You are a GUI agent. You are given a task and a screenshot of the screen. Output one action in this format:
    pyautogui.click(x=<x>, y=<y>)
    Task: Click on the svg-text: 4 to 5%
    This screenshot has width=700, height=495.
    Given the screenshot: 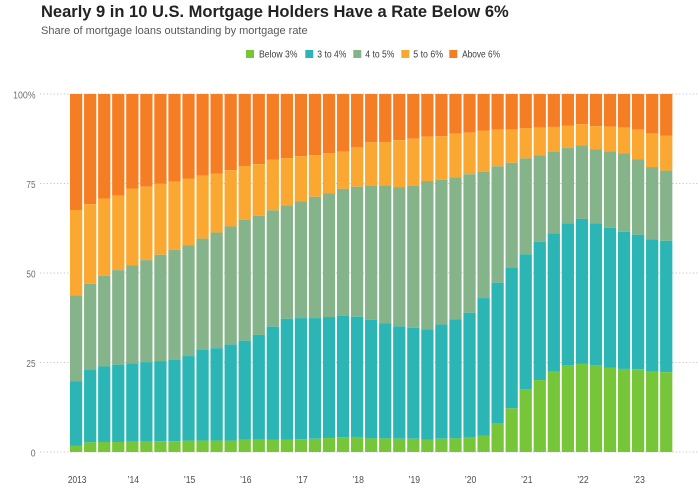 What is the action you would take?
    pyautogui.click(x=379, y=55)
    